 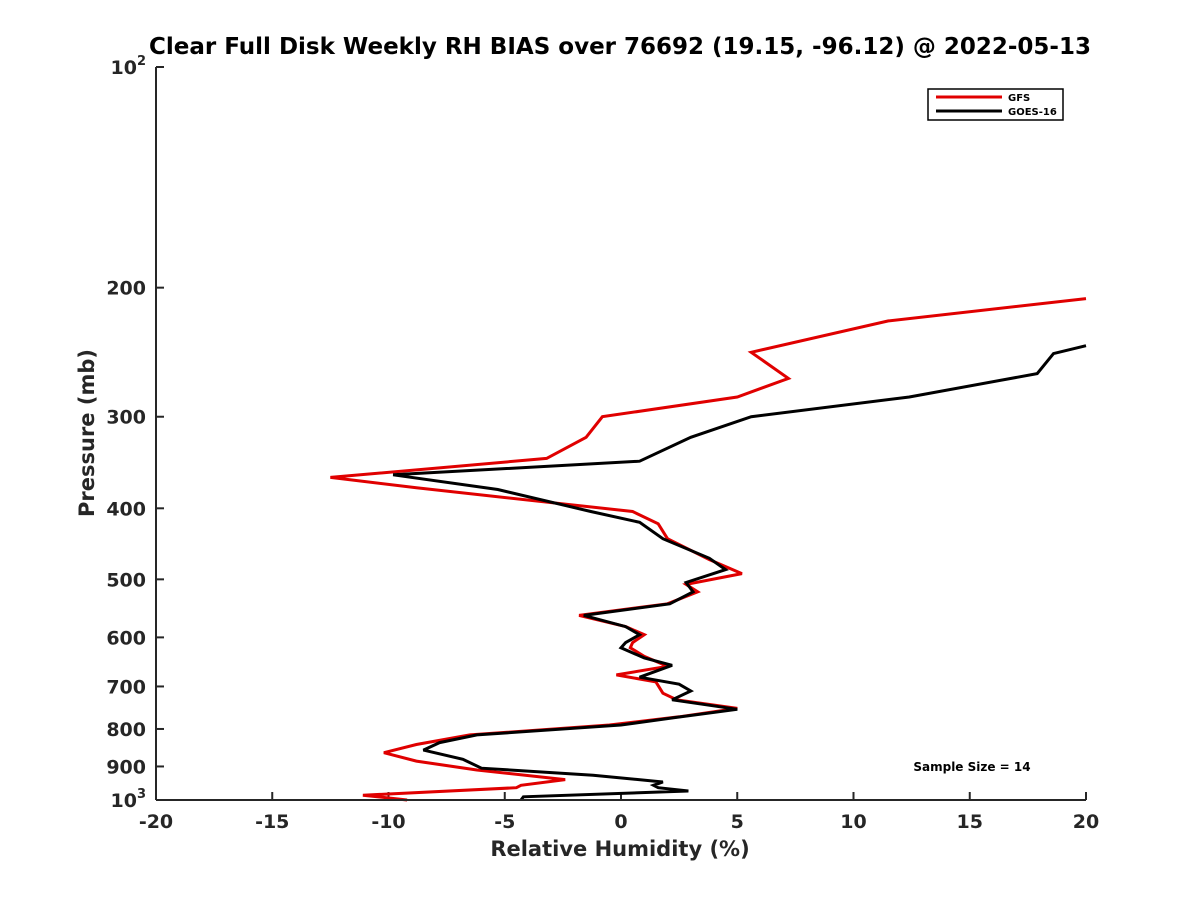 I want to click on legend: GFS GOES-16, so click(x=995, y=104).